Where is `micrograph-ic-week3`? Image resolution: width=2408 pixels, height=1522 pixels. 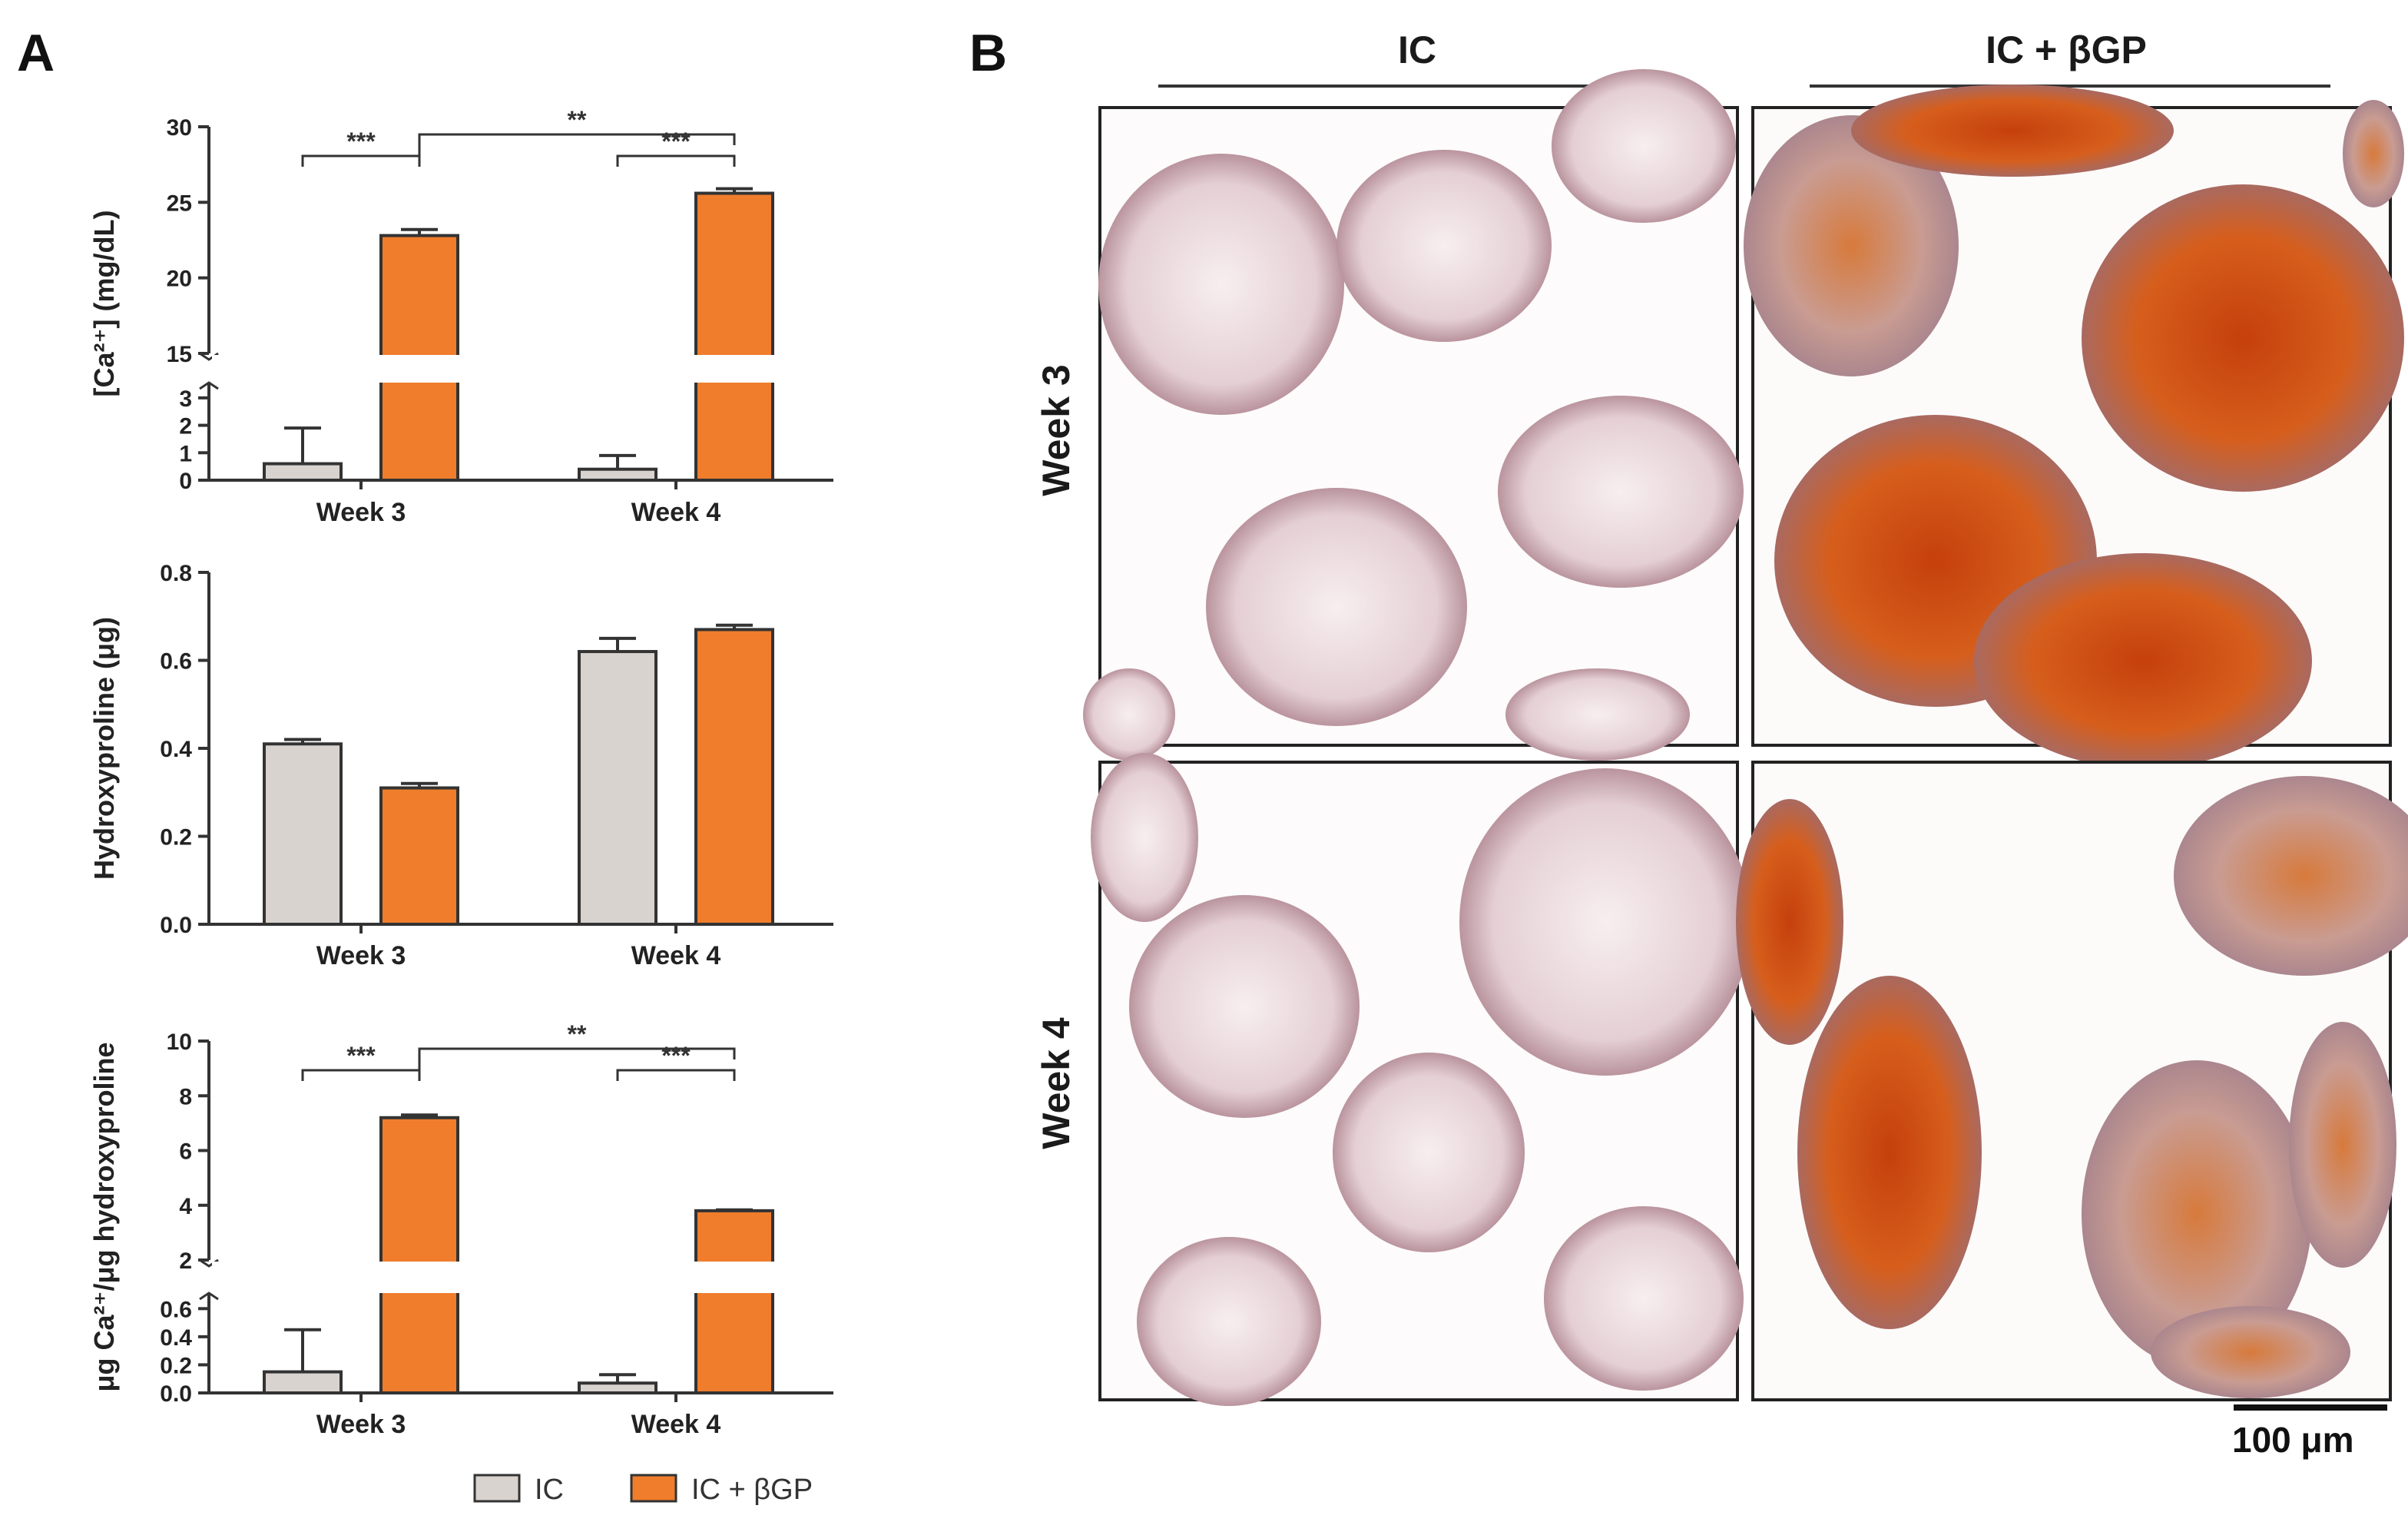
micrograph-ic-week3 is located at coordinates (1413, 415).